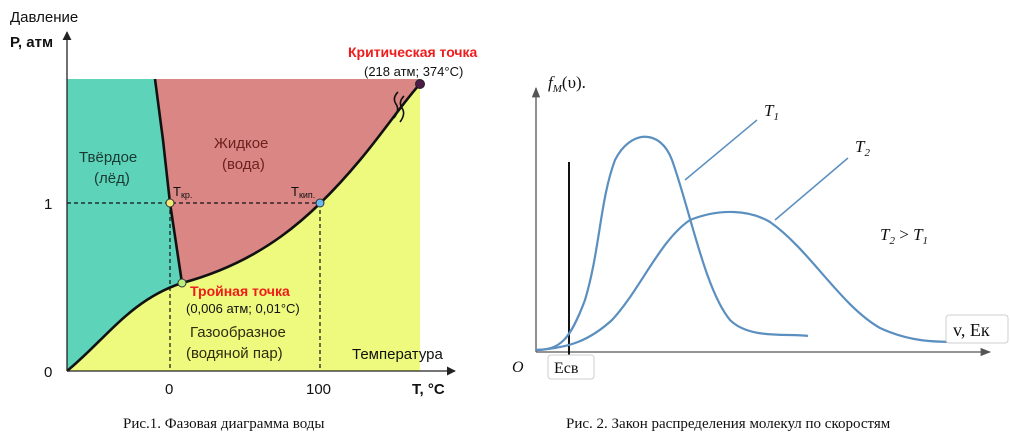 Image resolution: width=1010 pixels, height=448 pixels. What do you see at coordinates (108, 157) in the screenshot?
I see `solid-label: Твёрдое` at bounding box center [108, 157].